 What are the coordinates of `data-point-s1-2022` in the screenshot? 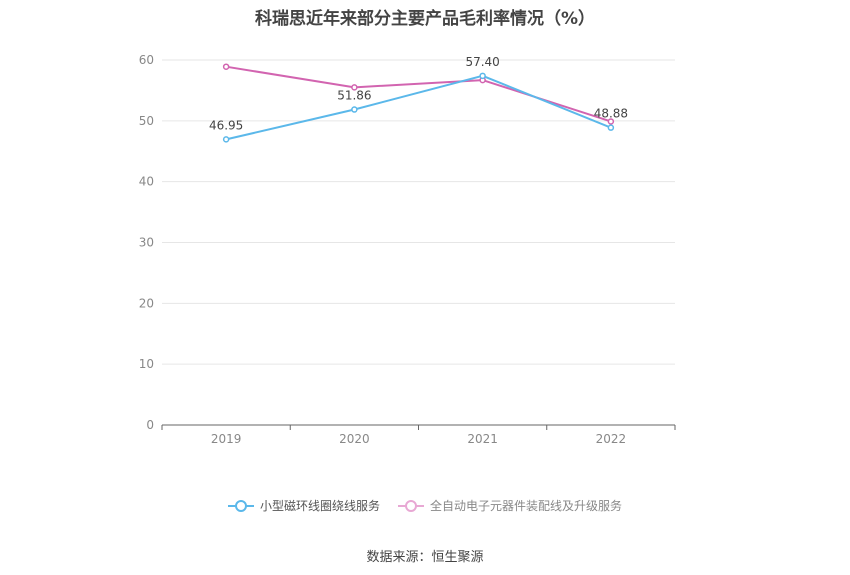 It's located at (611, 127).